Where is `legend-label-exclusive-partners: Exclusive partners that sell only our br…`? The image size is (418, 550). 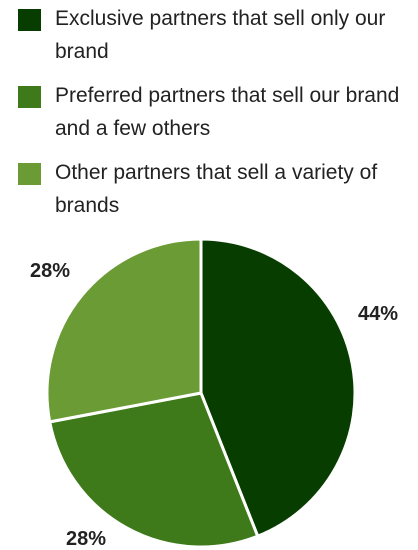
legend-label-exclusive-partners: Exclusive partners that sell only our br… is located at coordinates (220, 35).